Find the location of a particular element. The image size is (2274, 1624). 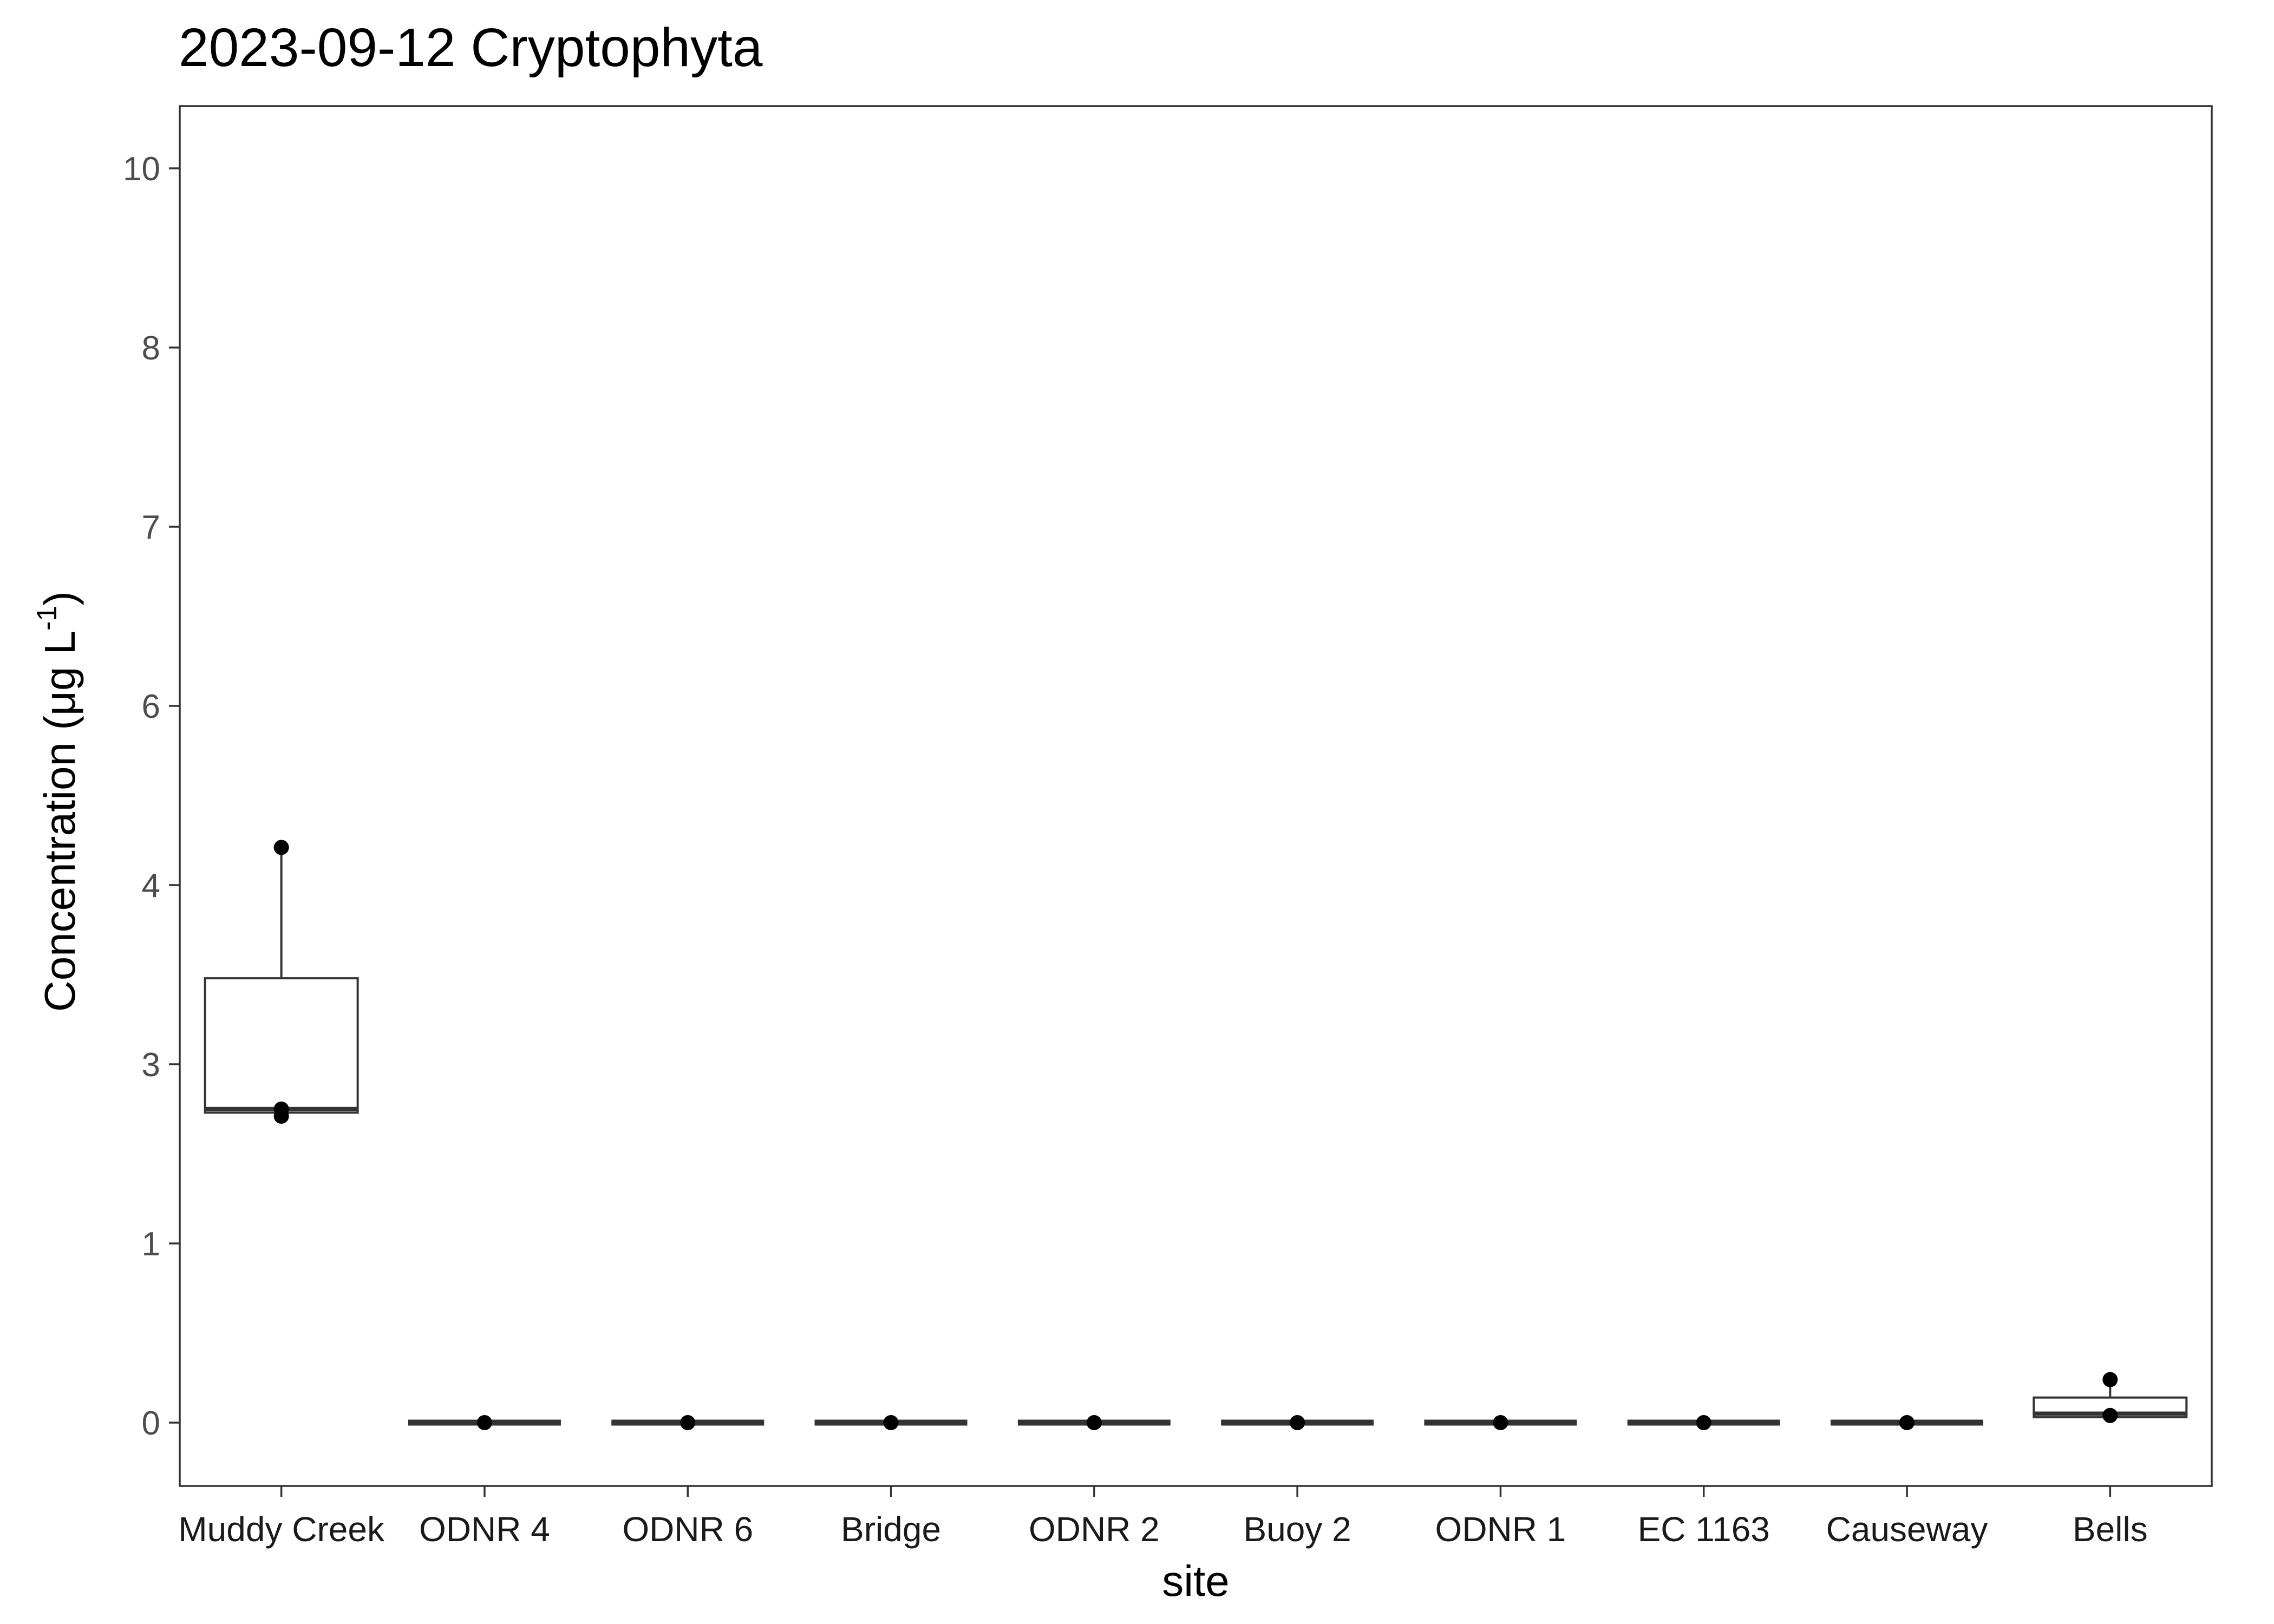

y-axis-title-superscript: -1 is located at coordinates (47, 618).